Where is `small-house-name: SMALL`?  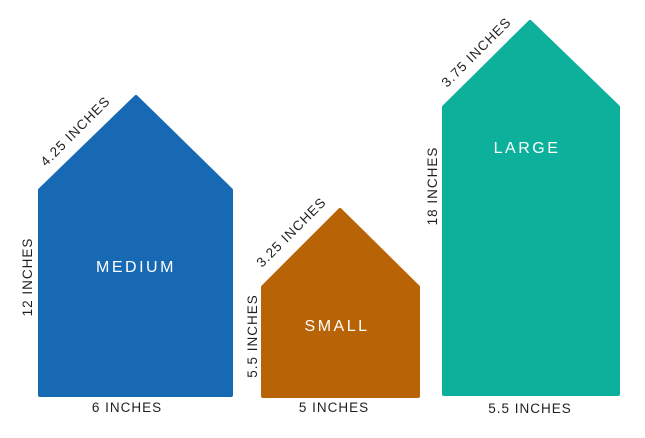
small-house-name: SMALL is located at coordinates (337, 326).